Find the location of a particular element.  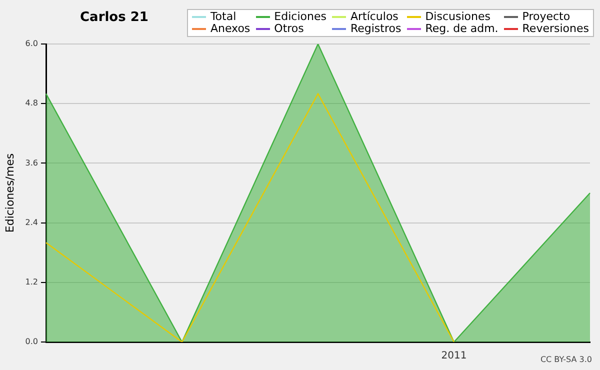

legend-label: Otros is located at coordinates (289, 28).